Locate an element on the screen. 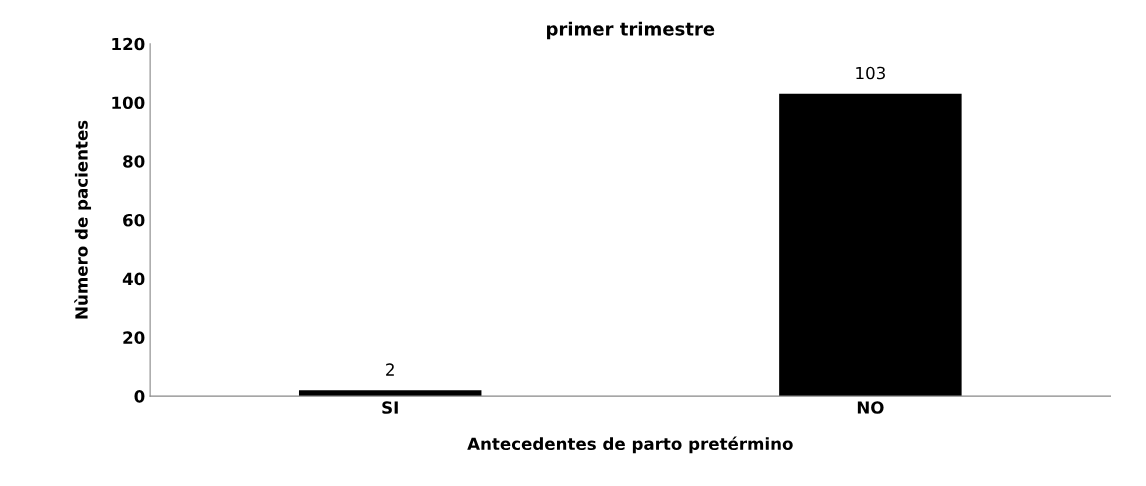  data-label: 103 is located at coordinates (870, 73).